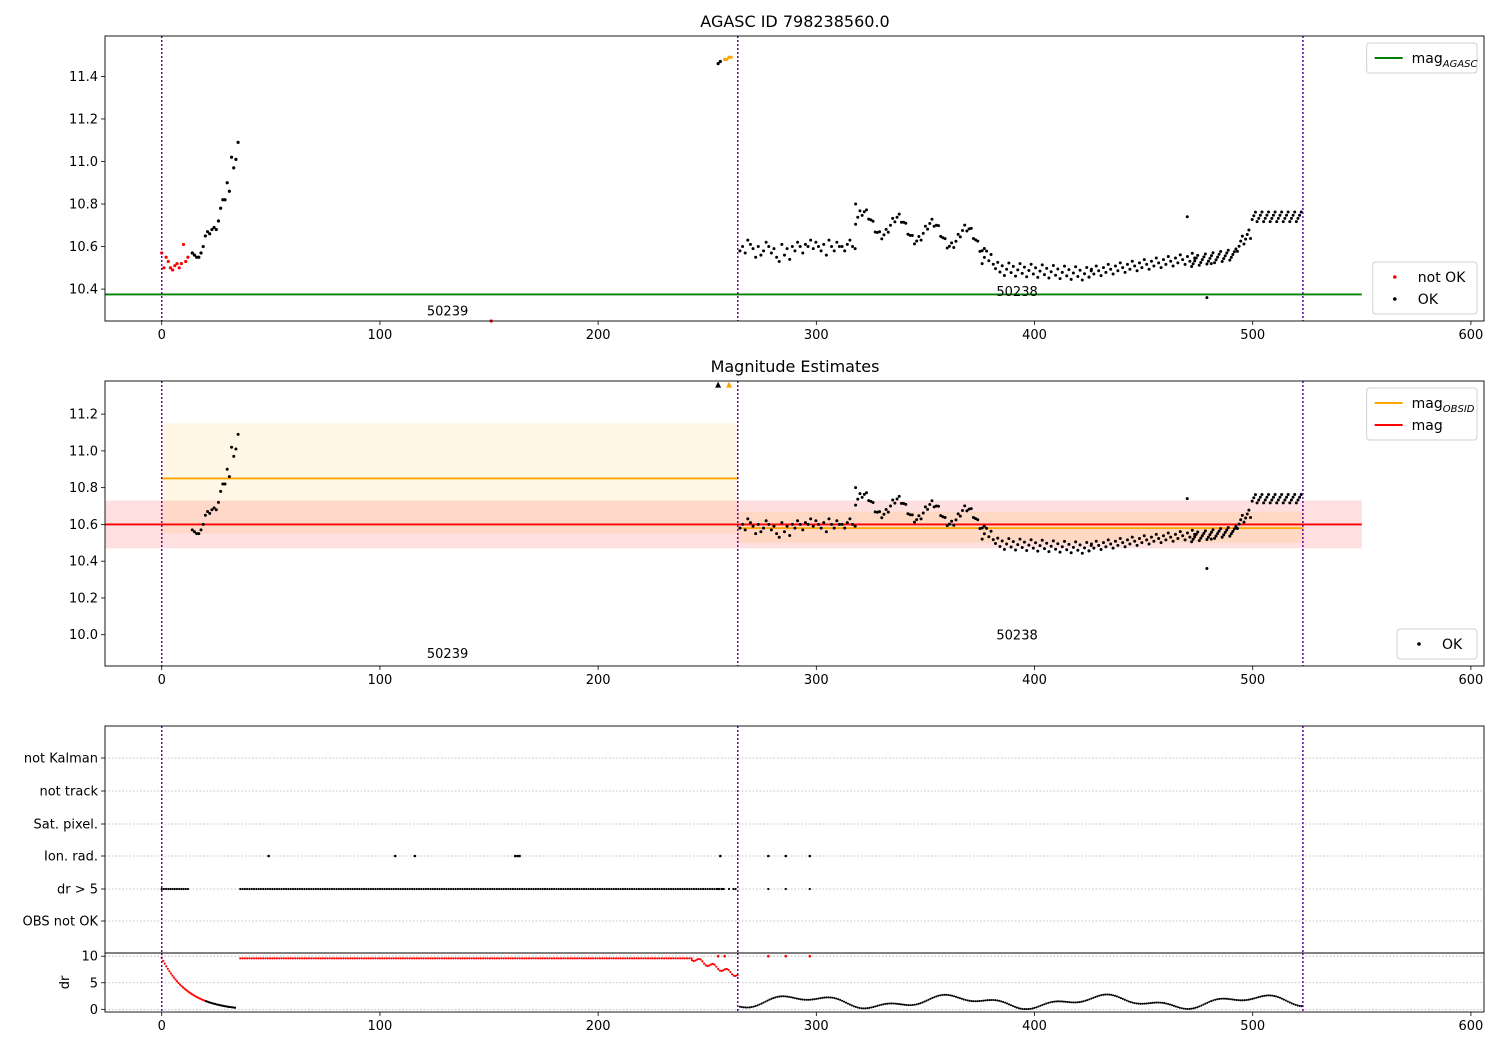 The height and width of the screenshot is (1050, 1500). What do you see at coordinates (83, 247) in the screenshot?
I see `y-tick-label: 10.6` at bounding box center [83, 247].